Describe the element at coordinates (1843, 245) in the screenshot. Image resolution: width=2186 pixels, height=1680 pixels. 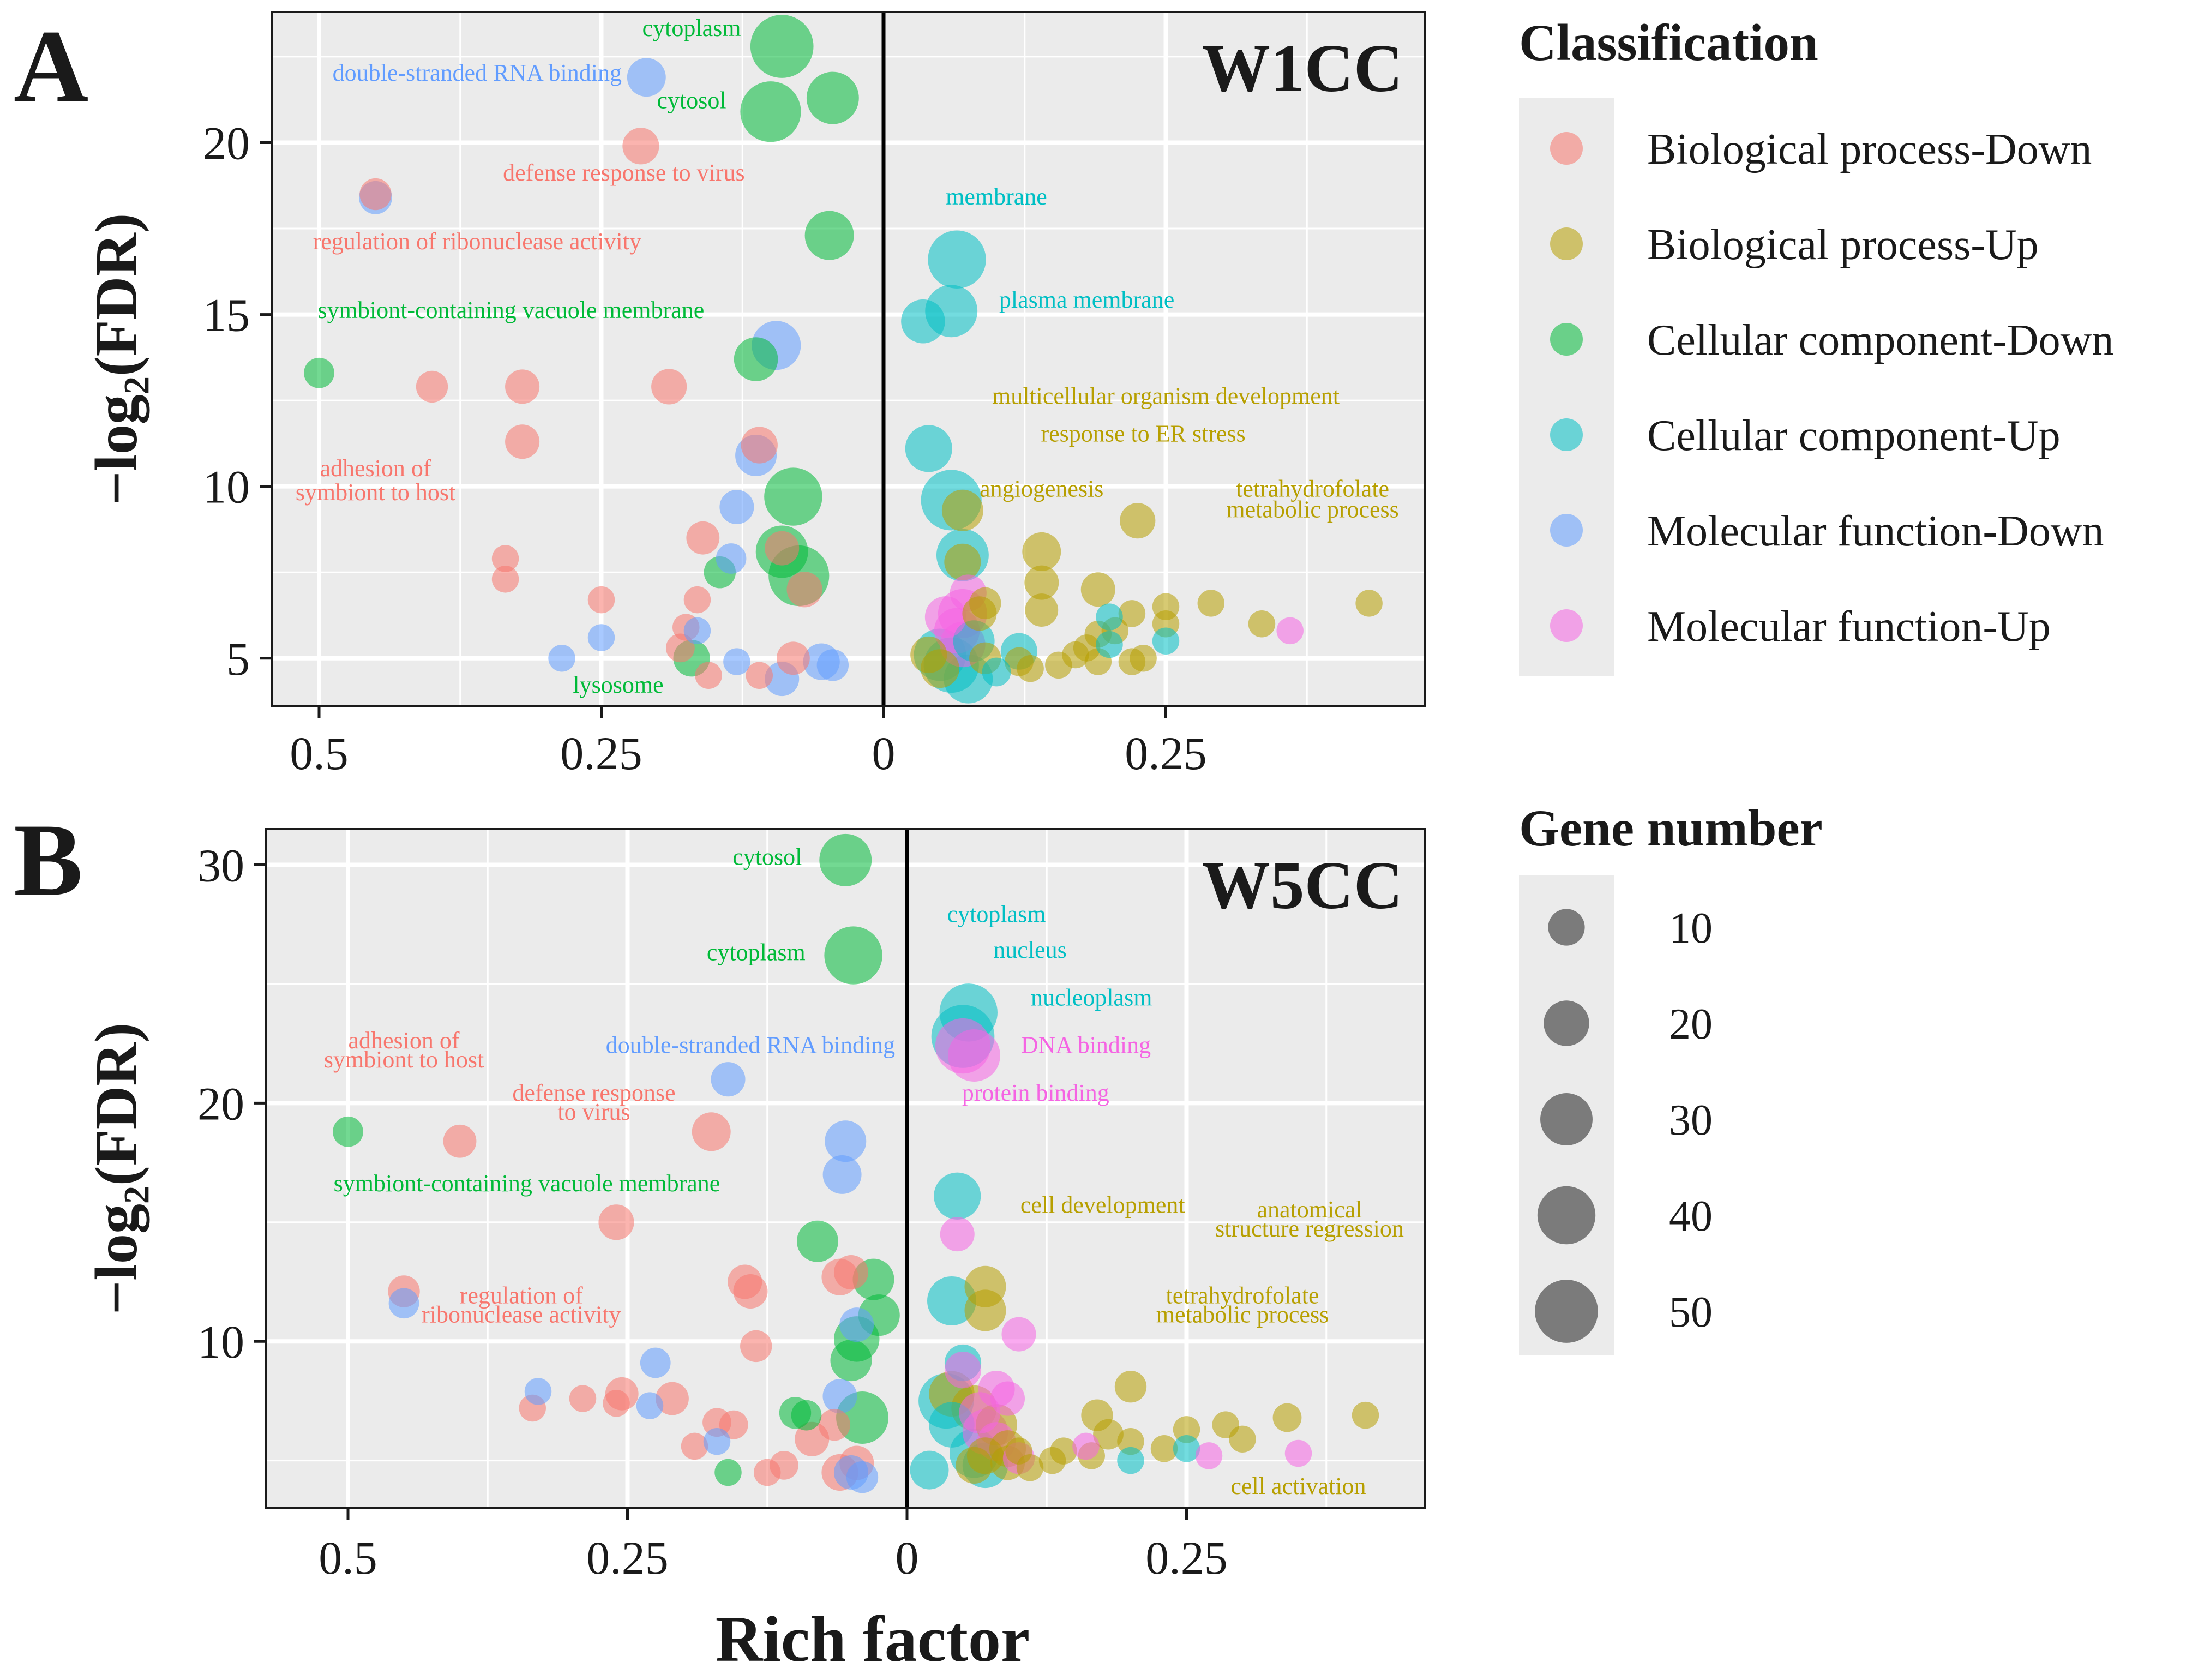
I see `legend-label: Biological process-Up` at that location.